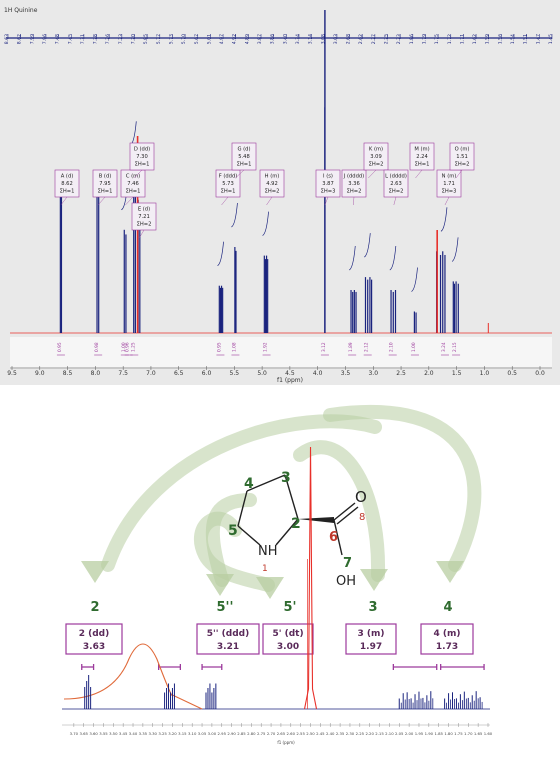 The height and width of the screenshot is (758, 560). Describe the element at coordinates (124, 347) in the screenshot. I see `integral-value: 1.00` at that location.